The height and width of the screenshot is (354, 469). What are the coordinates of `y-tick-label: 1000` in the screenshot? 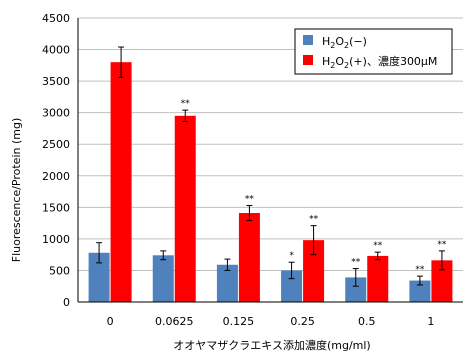 It's located at (56, 239).